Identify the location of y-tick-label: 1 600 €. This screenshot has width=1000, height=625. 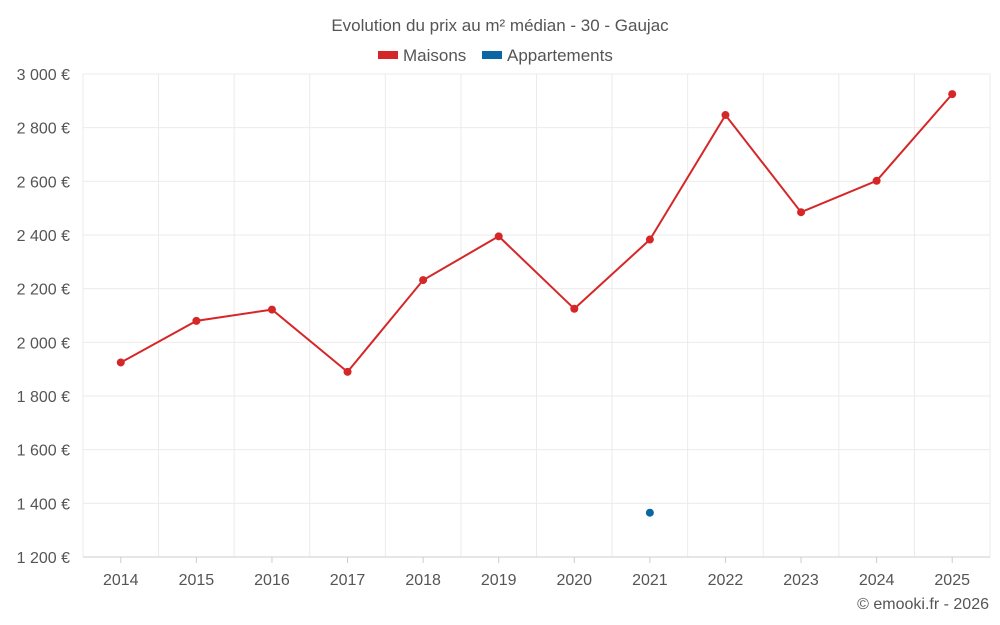
(43, 451).